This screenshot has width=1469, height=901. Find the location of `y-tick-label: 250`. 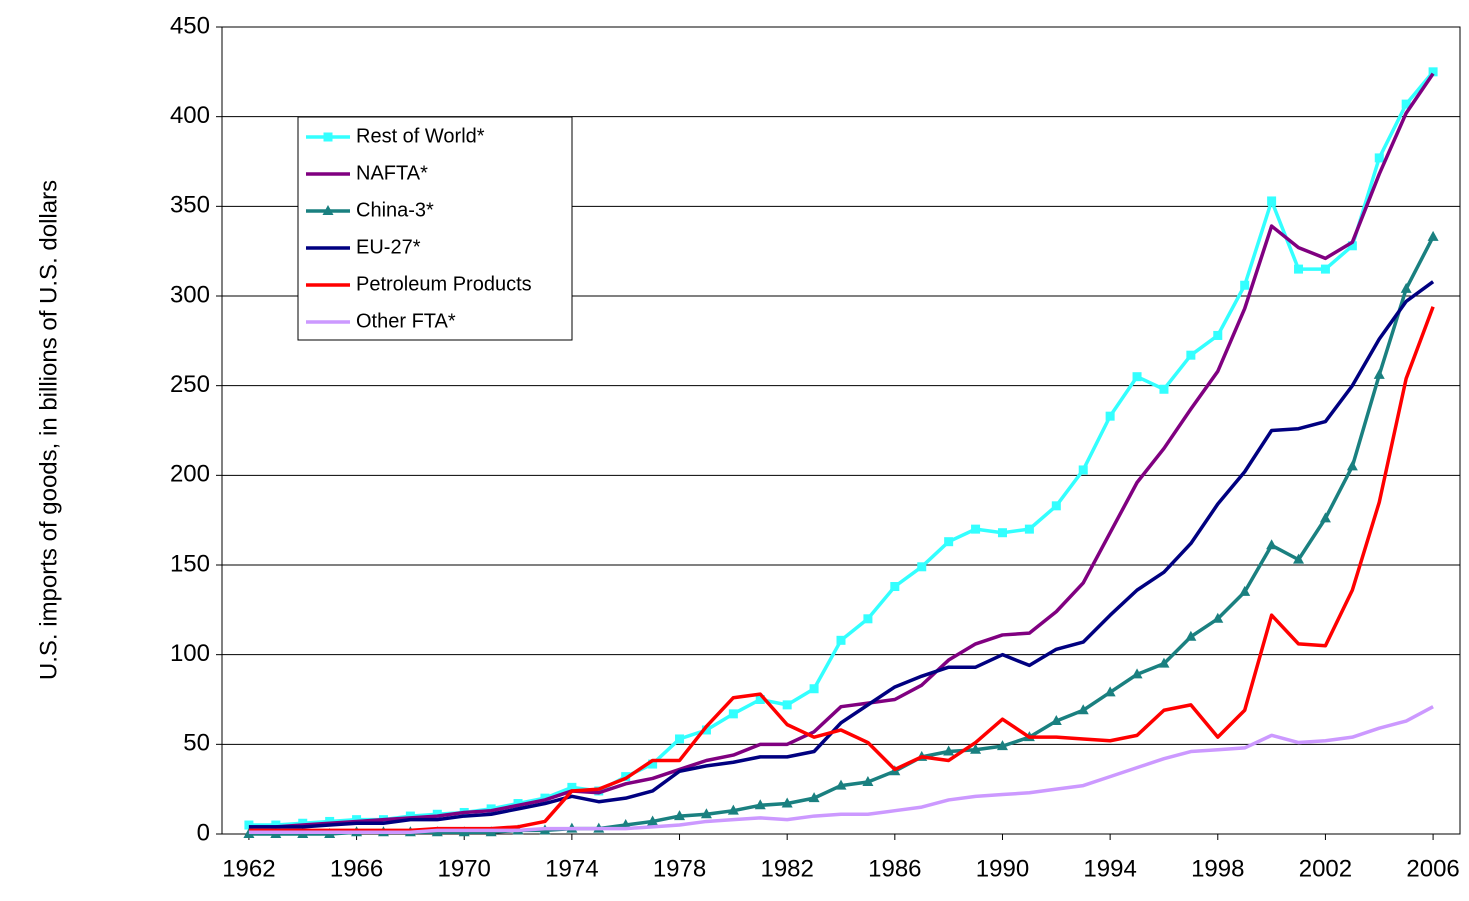

y-tick-label: 250 is located at coordinates (190, 384).